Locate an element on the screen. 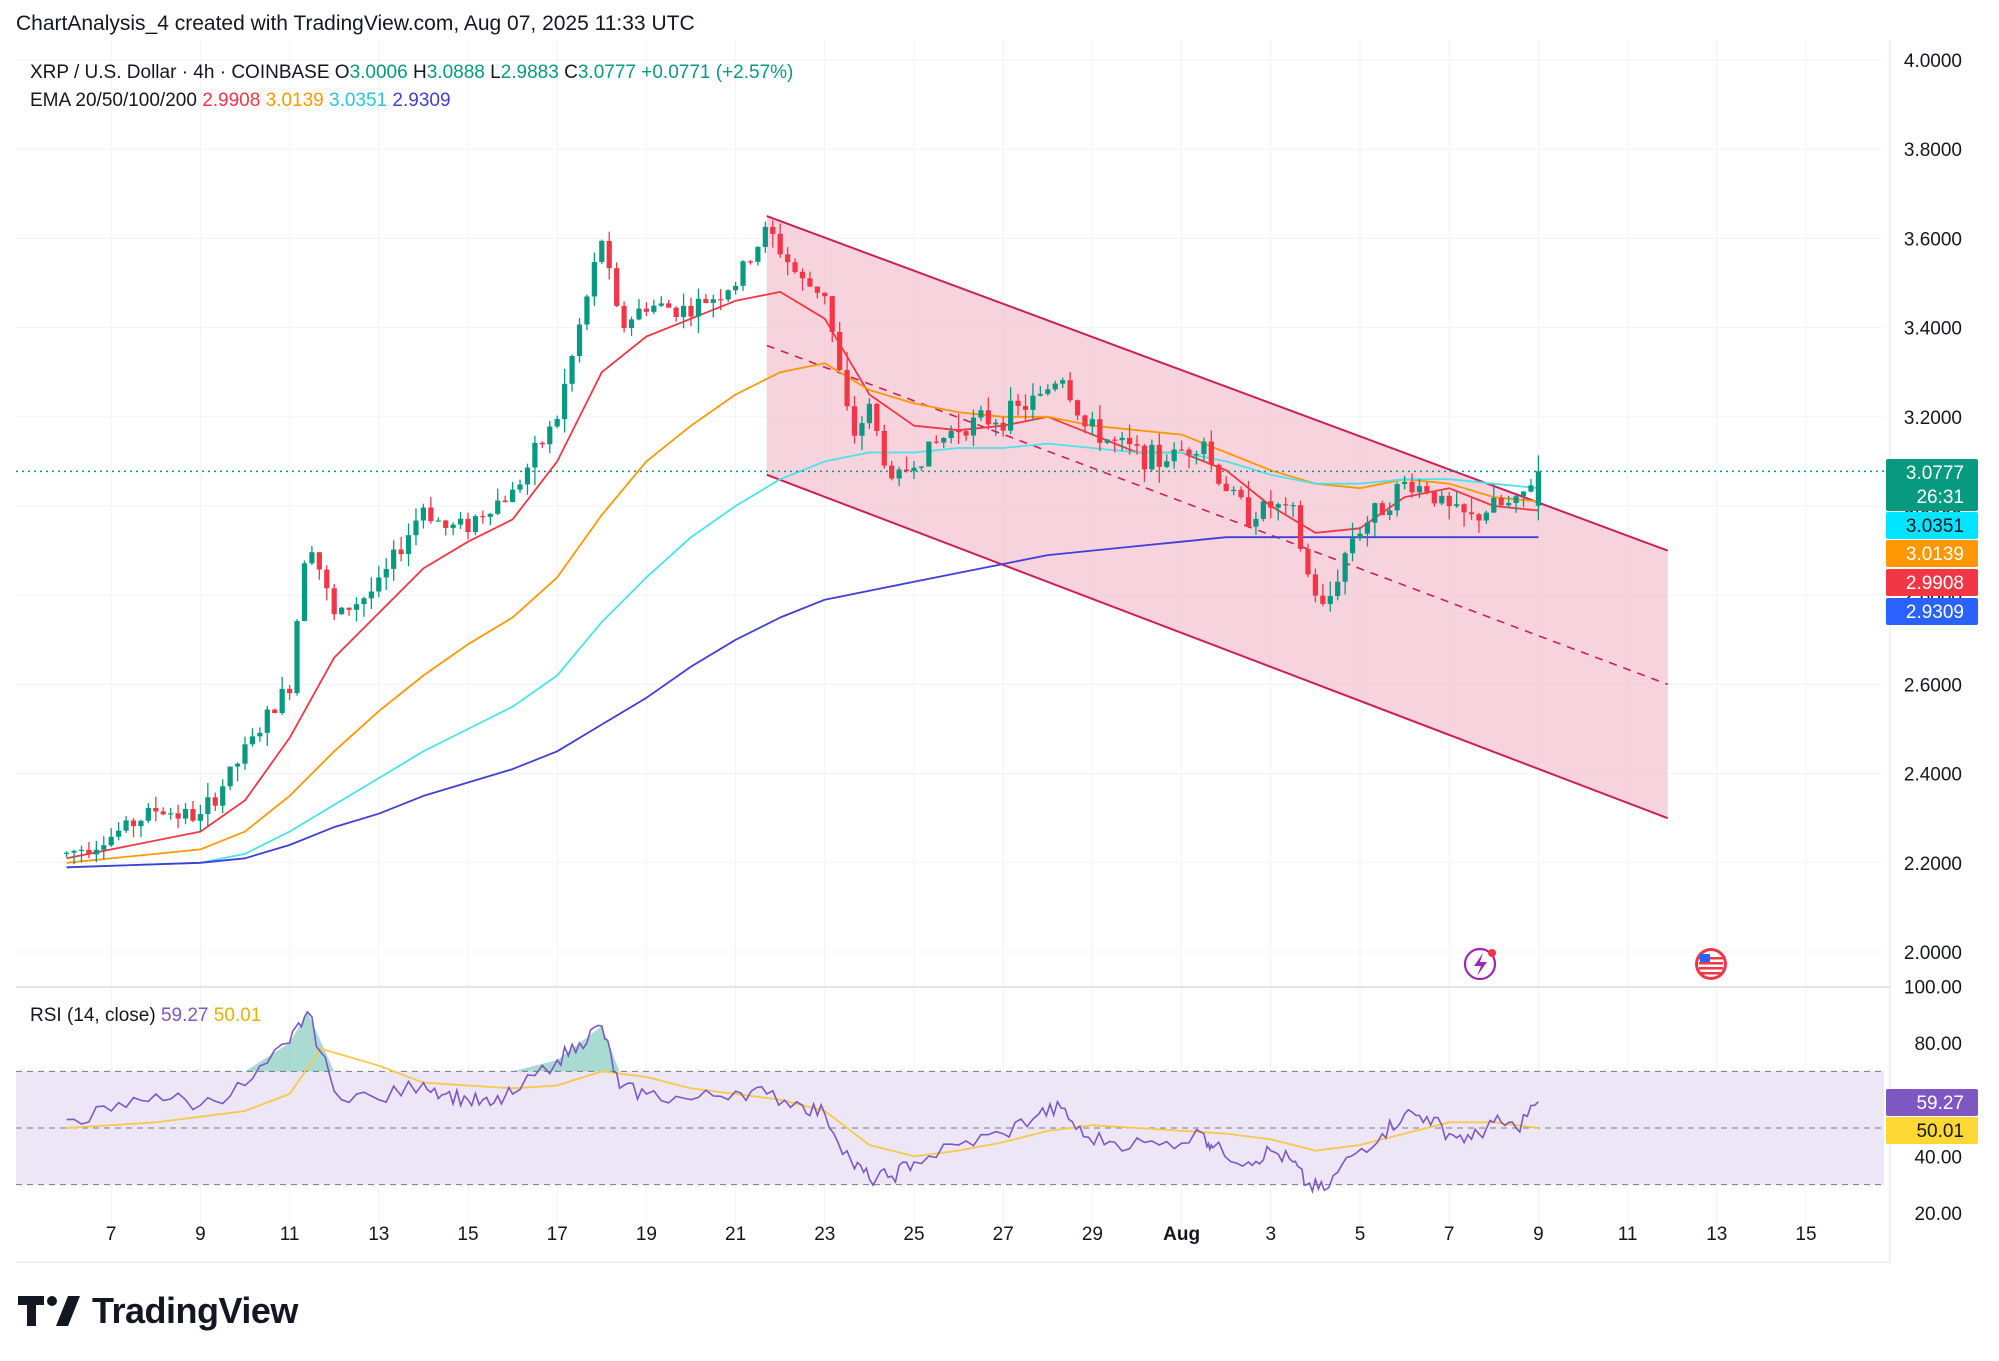 Image resolution: width=1999 pixels, height=1361 pixels. price-tick-label: 3.4000 is located at coordinates (1933, 329).